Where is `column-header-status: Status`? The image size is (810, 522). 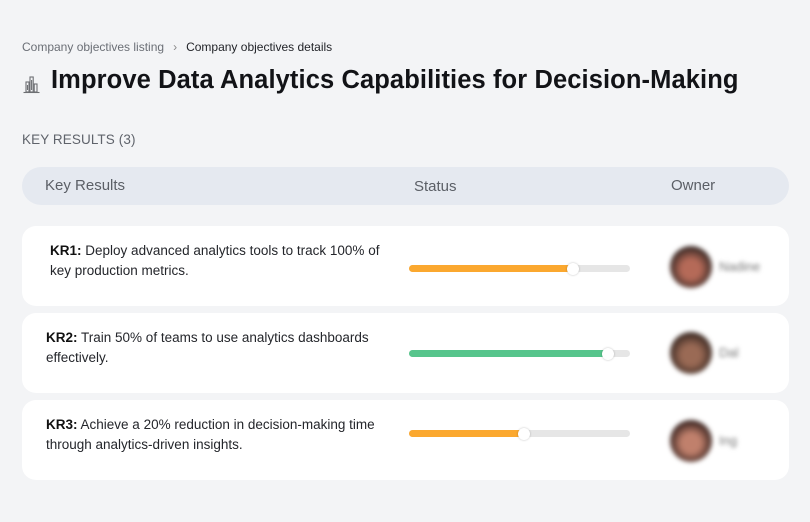
column-header-status: Status is located at coordinates (435, 186).